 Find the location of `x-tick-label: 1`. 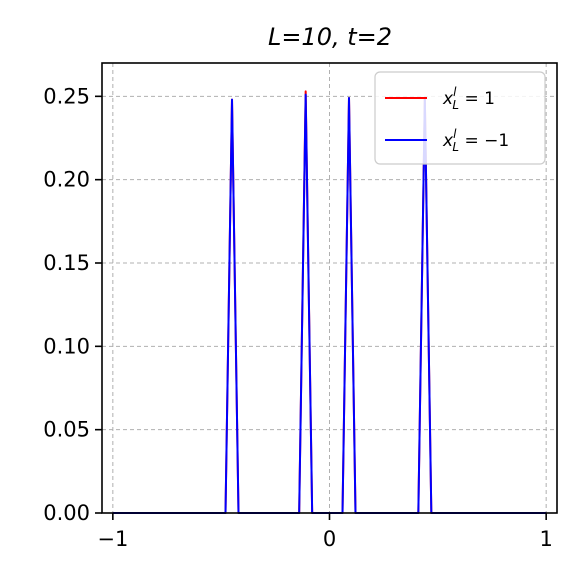

x-tick-label: 1 is located at coordinates (545, 539).